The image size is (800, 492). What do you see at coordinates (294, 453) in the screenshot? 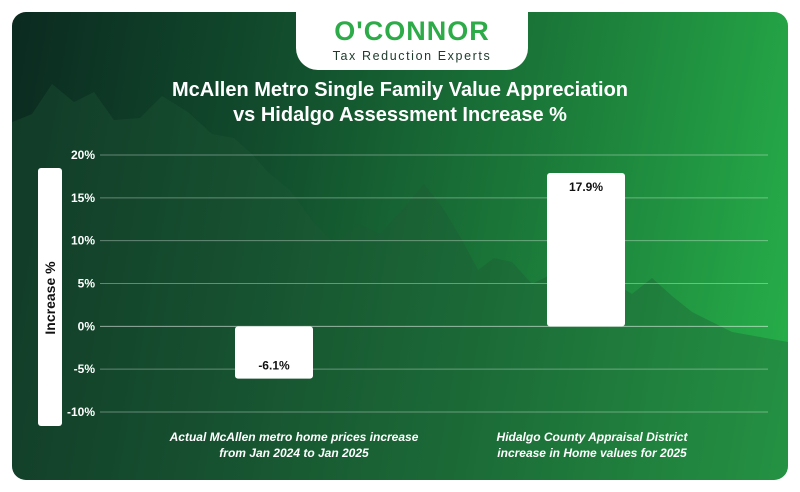
I see `x-category-1-line-2: from Jan 2024 to Jan 2025` at bounding box center [294, 453].